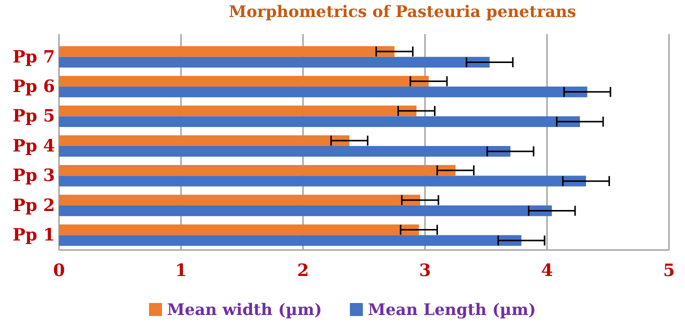  Describe the element at coordinates (33, 176) in the screenshot. I see `y-tick-label: Pp 3` at that location.